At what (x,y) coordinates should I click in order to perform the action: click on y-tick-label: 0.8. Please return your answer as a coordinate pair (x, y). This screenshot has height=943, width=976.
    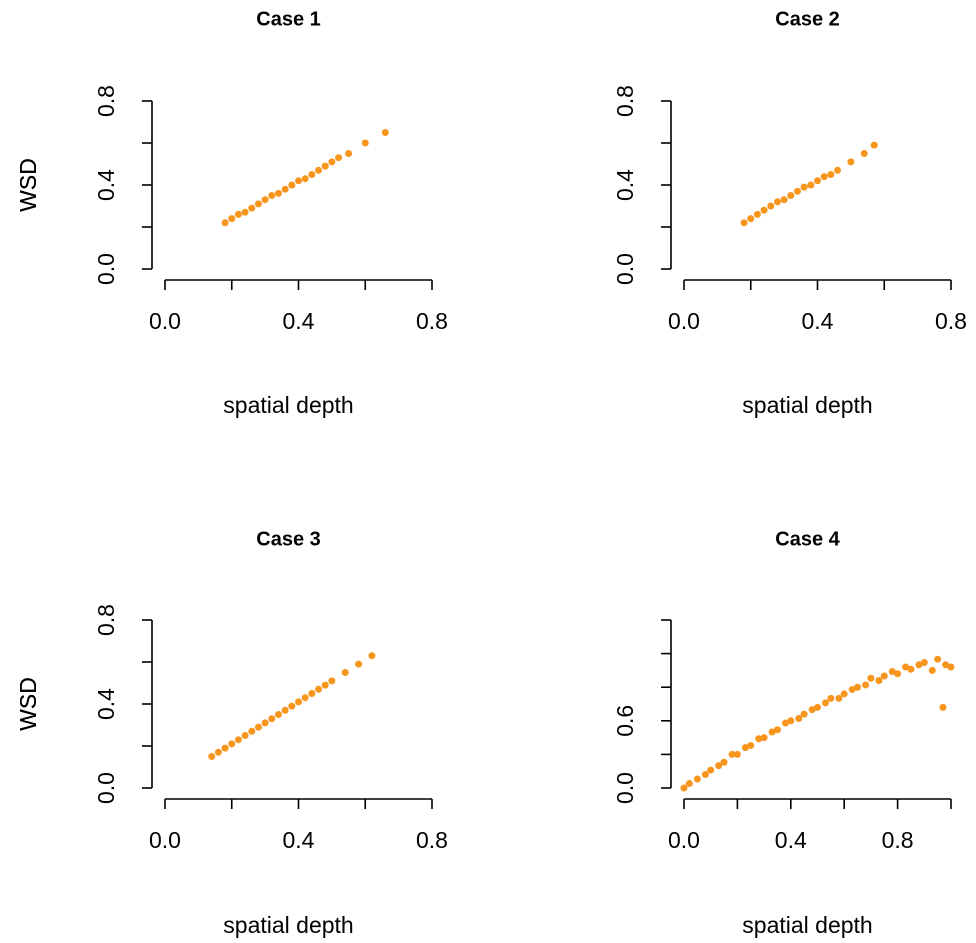
    Looking at the image, I should click on (625, 101).